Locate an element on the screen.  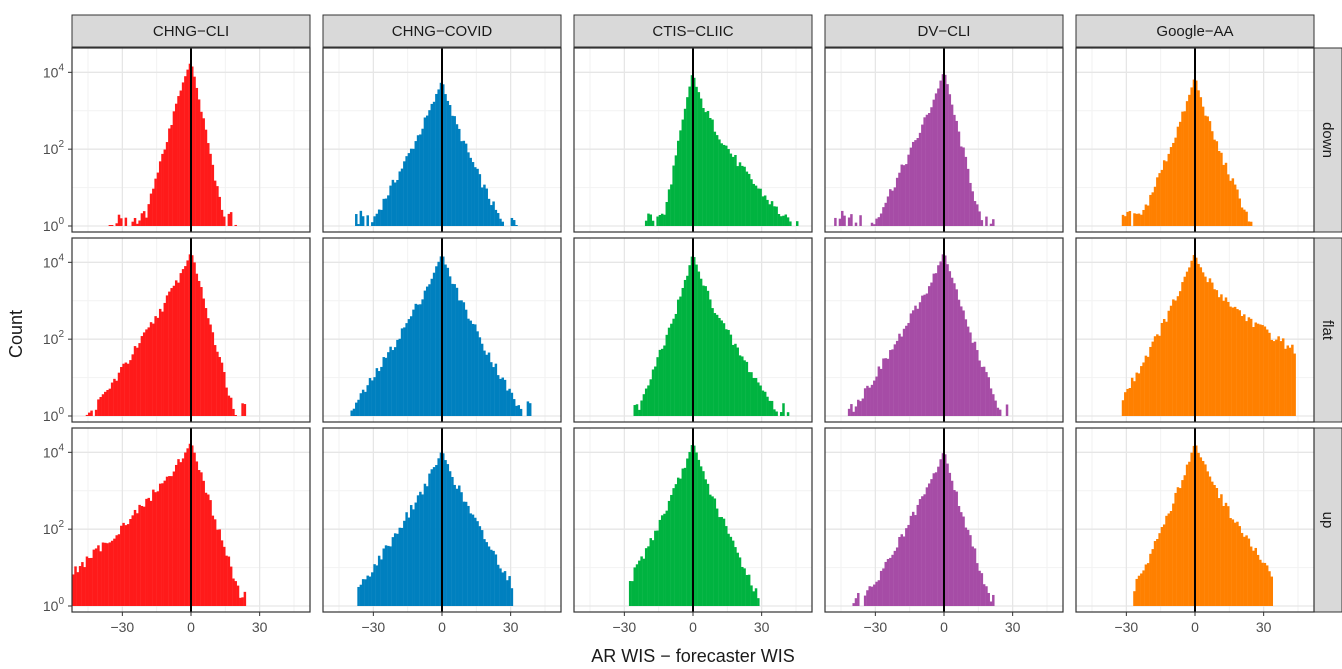
x-tick-label: −30 is located at coordinates (122, 627).